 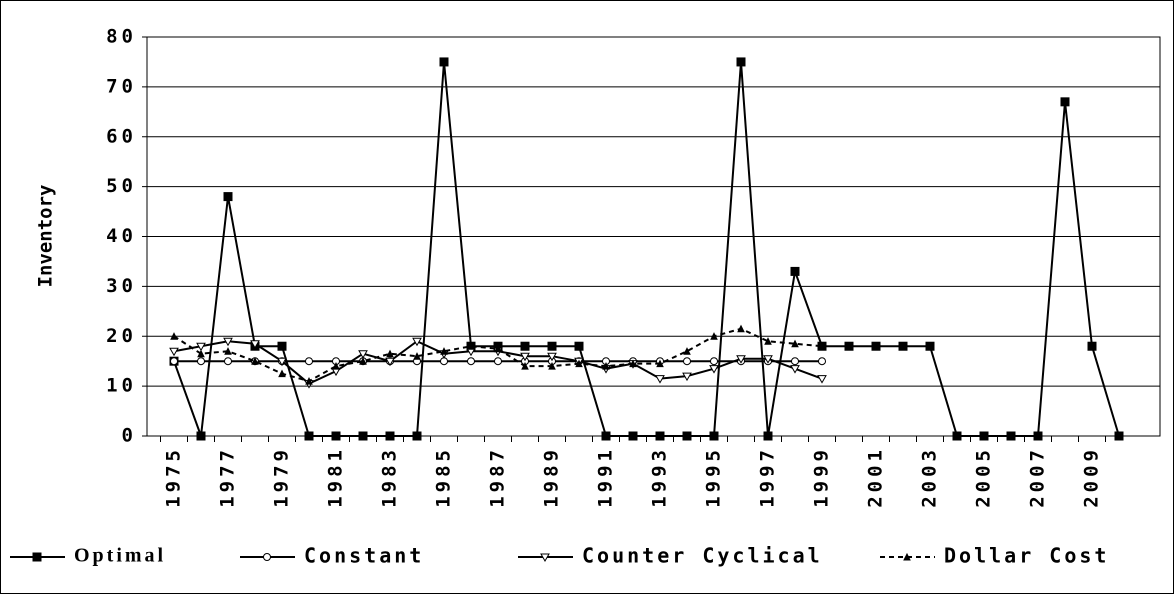 What do you see at coordinates (121, 236) in the screenshot?
I see `y-tick-label: 40` at bounding box center [121, 236].